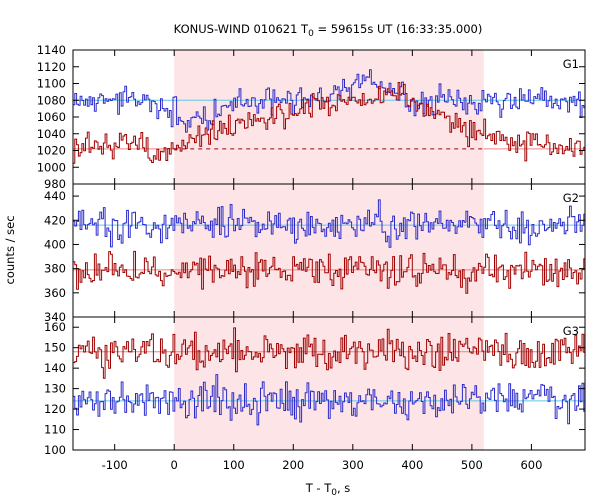  I want to click on x-tick-label: 200, so click(293, 465).